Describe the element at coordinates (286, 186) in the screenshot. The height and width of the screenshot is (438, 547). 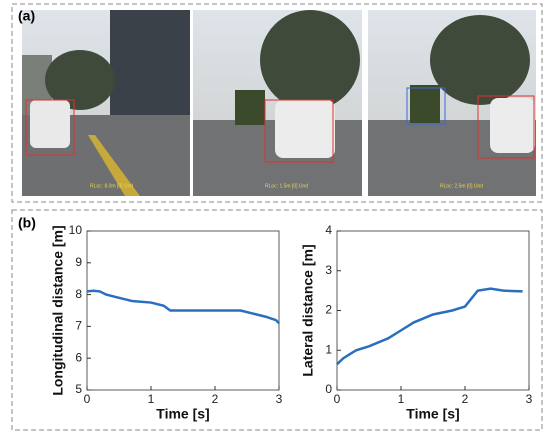
I see `image-caption: RLoc: 1.5m [0] Und` at that location.